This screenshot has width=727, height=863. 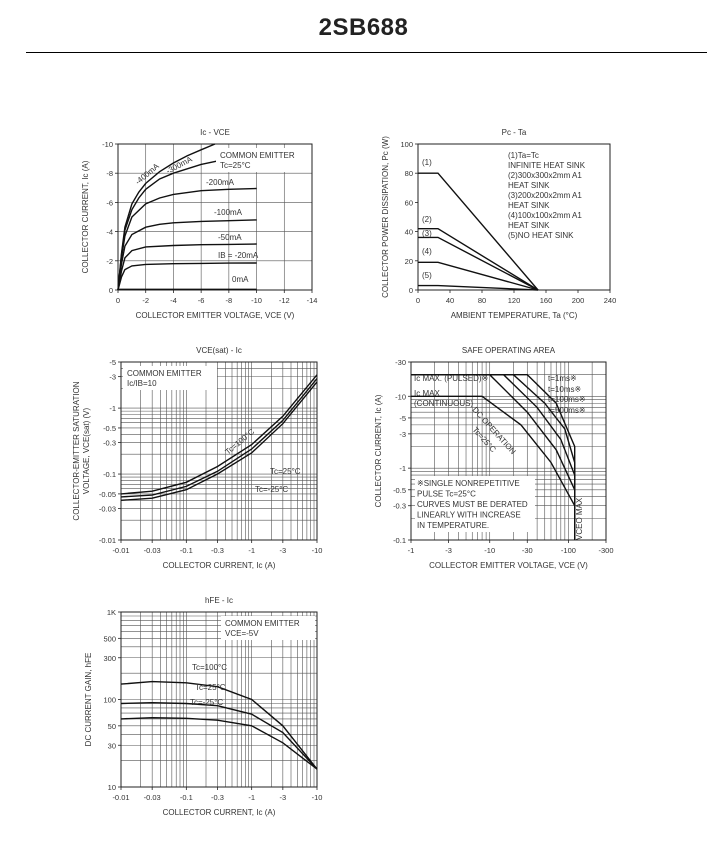 I want to click on page-title: 2SB688, so click(x=363, y=27).